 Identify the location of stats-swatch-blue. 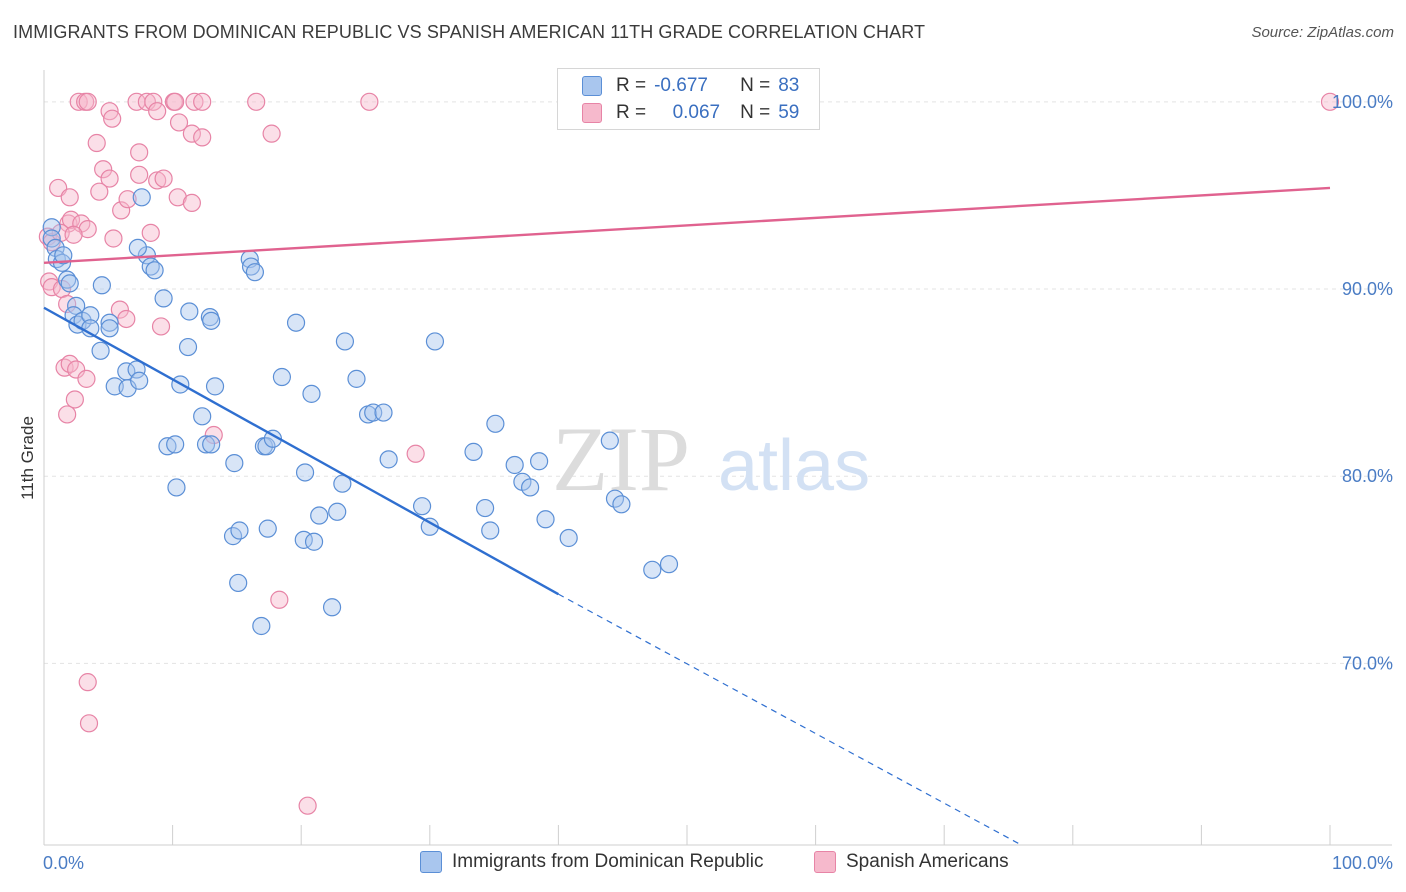
(592, 86).